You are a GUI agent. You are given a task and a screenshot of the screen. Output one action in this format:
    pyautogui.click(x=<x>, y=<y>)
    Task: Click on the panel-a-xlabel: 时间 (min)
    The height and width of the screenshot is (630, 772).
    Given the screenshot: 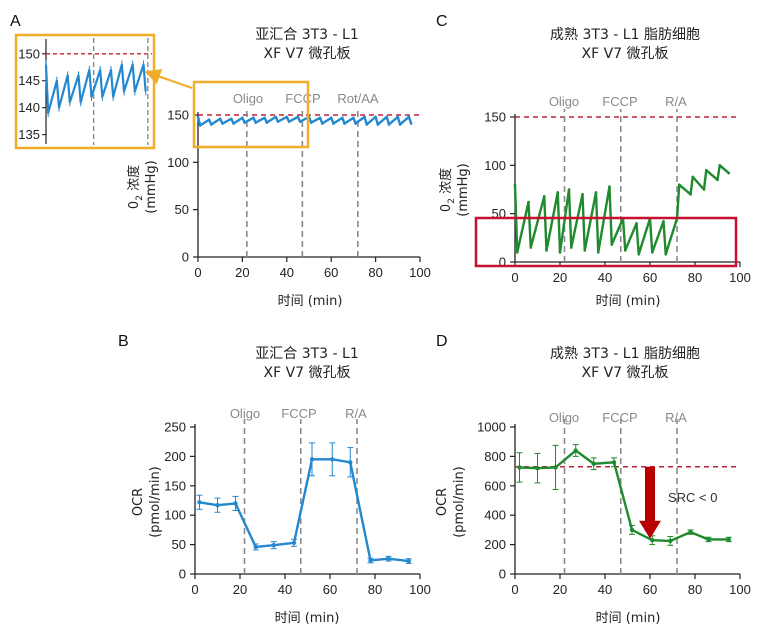 What is the action you would take?
    pyautogui.click(x=310, y=301)
    